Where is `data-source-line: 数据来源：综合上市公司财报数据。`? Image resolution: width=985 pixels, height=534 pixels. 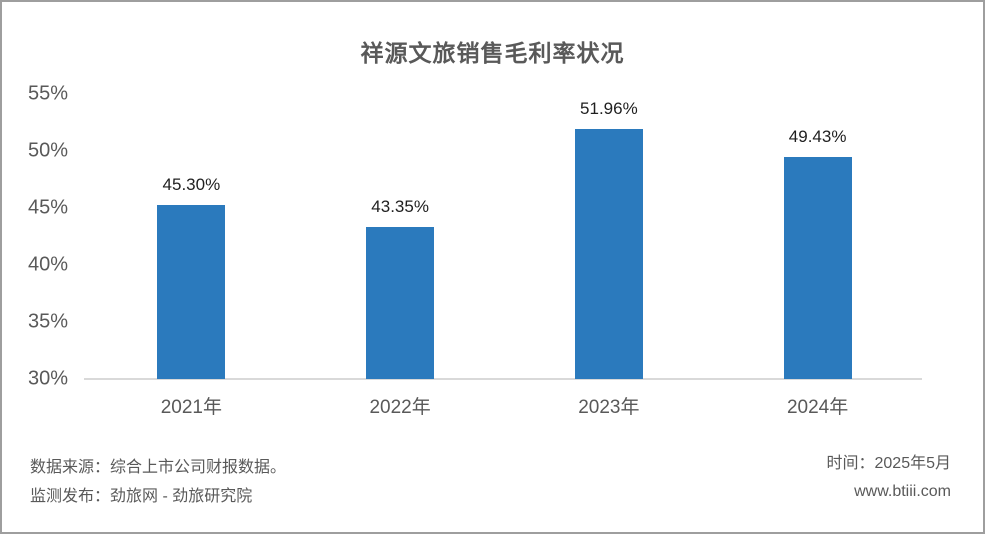 data-source-line: 数据来源：综合上市公司财报数据。 is located at coordinates (158, 467).